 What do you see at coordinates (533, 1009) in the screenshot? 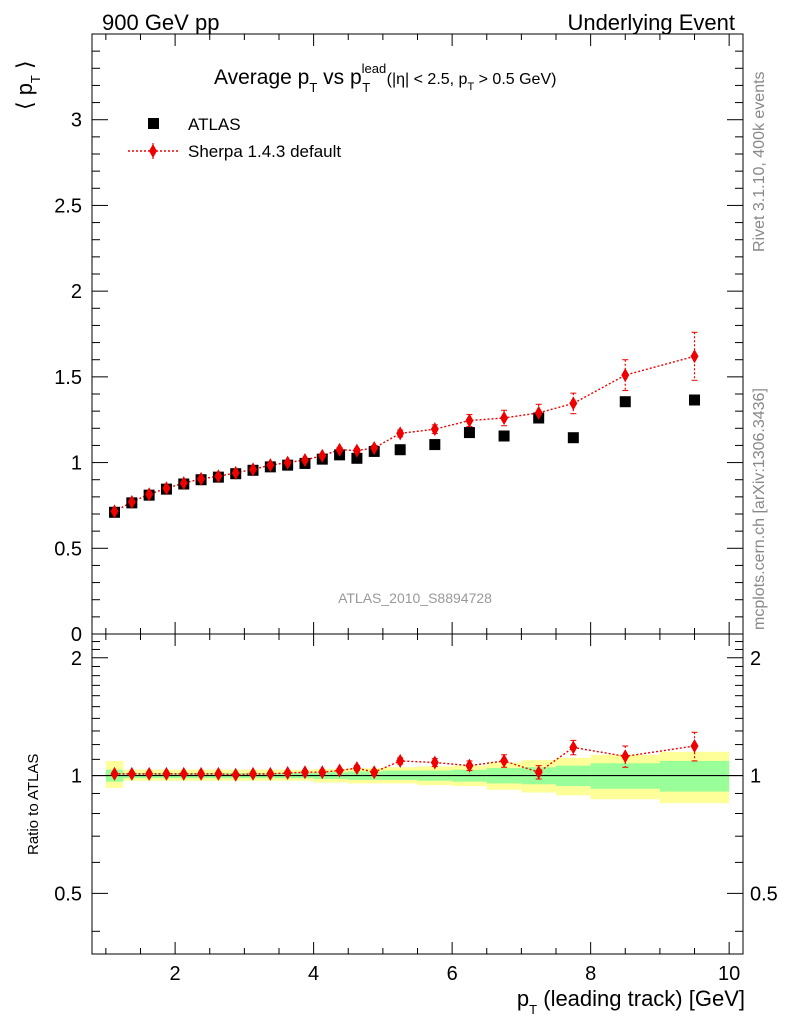
I see `xlabel-sub: T` at bounding box center [533, 1009].